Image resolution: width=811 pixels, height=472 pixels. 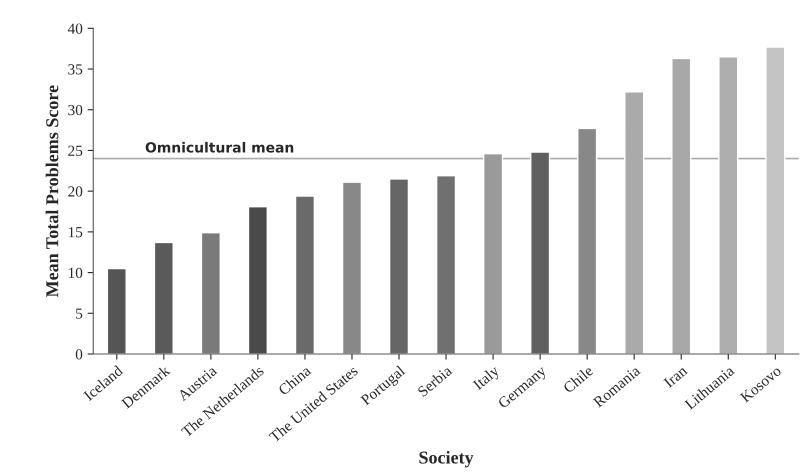 I want to click on y-axis-title: Mean Total Problems Score, so click(x=52, y=191).